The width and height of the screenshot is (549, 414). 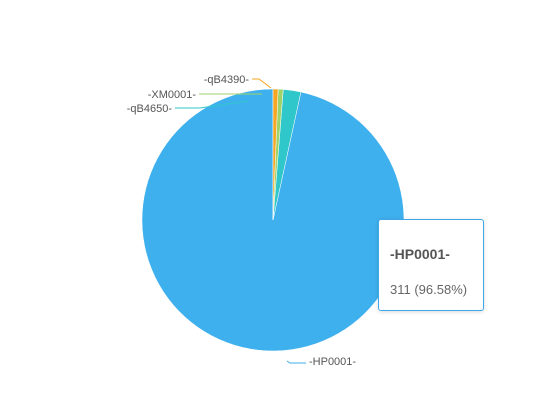 What do you see at coordinates (420, 254) in the screenshot?
I see `tooltip-title: -HP0001-` at bounding box center [420, 254].